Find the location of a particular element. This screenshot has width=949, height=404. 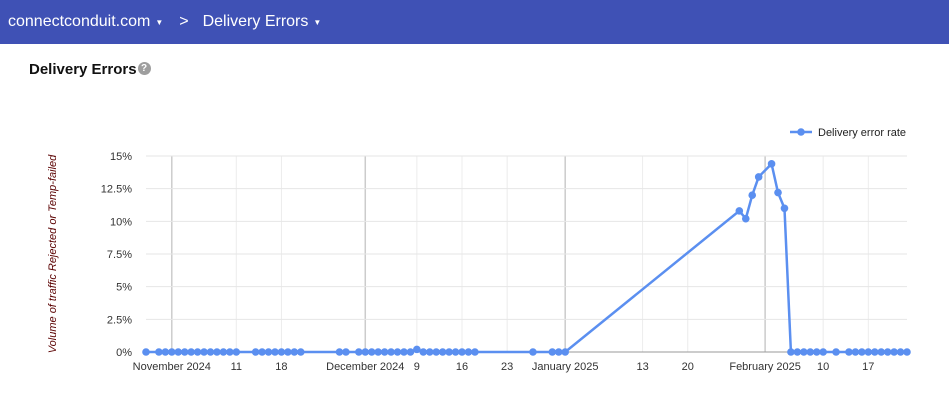

x-tick-label: 17 is located at coordinates (868, 367).